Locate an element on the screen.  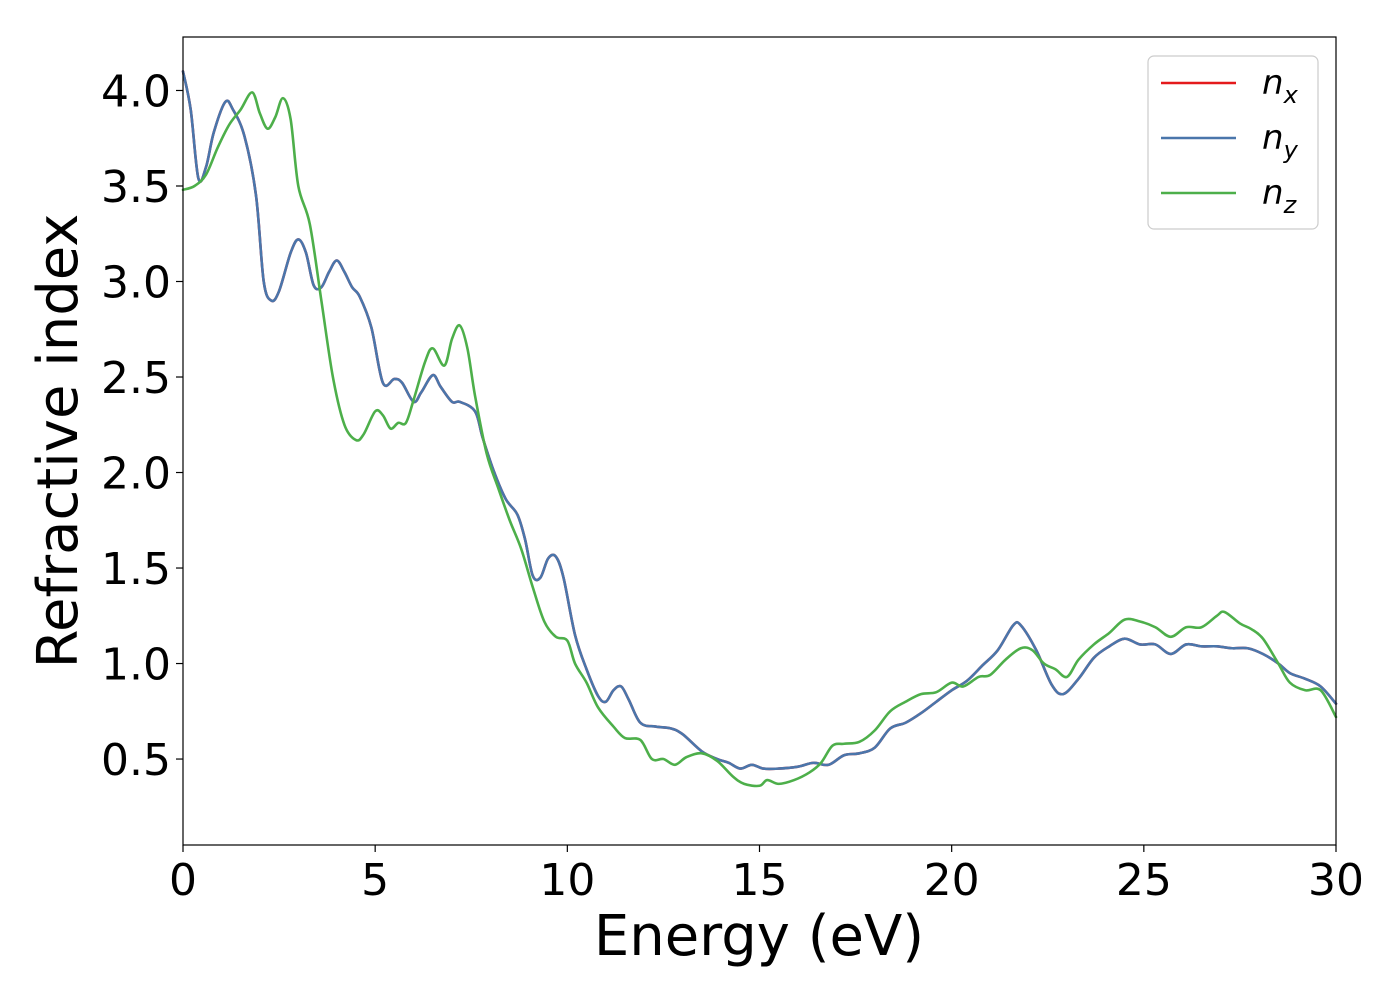
legend-label-n-x: nx is located at coordinates (1280, 86).